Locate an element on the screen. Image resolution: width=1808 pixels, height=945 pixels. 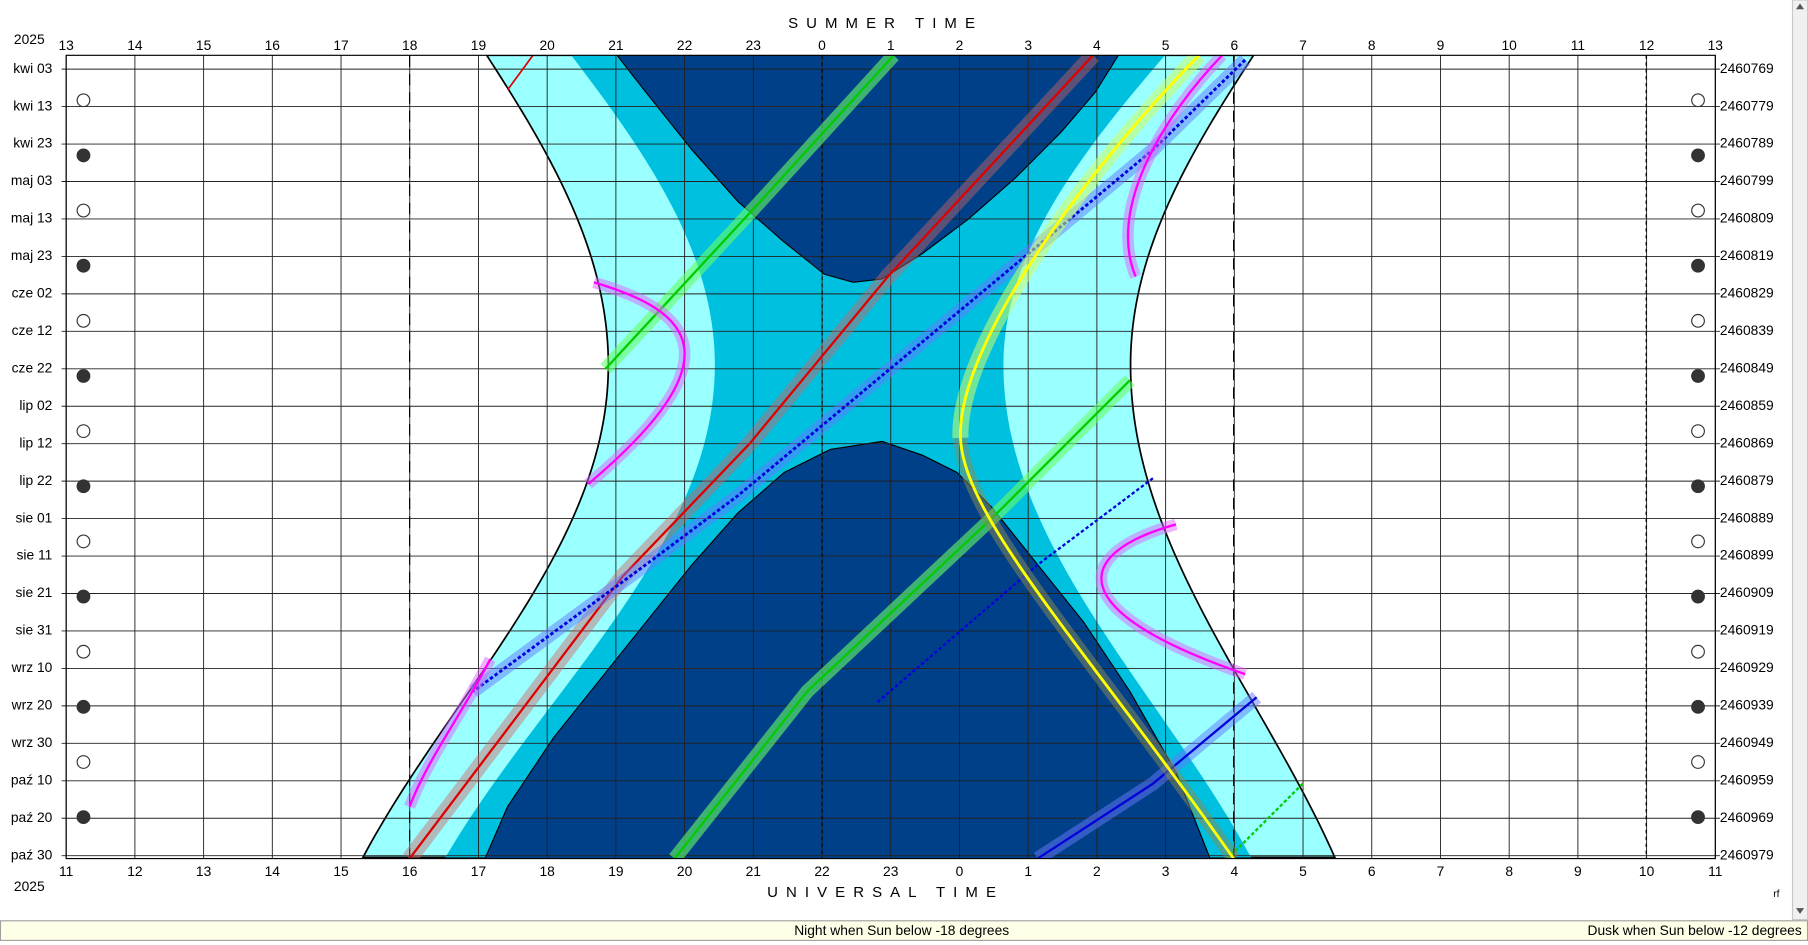
date-label: maj 03 is located at coordinates (32, 180).